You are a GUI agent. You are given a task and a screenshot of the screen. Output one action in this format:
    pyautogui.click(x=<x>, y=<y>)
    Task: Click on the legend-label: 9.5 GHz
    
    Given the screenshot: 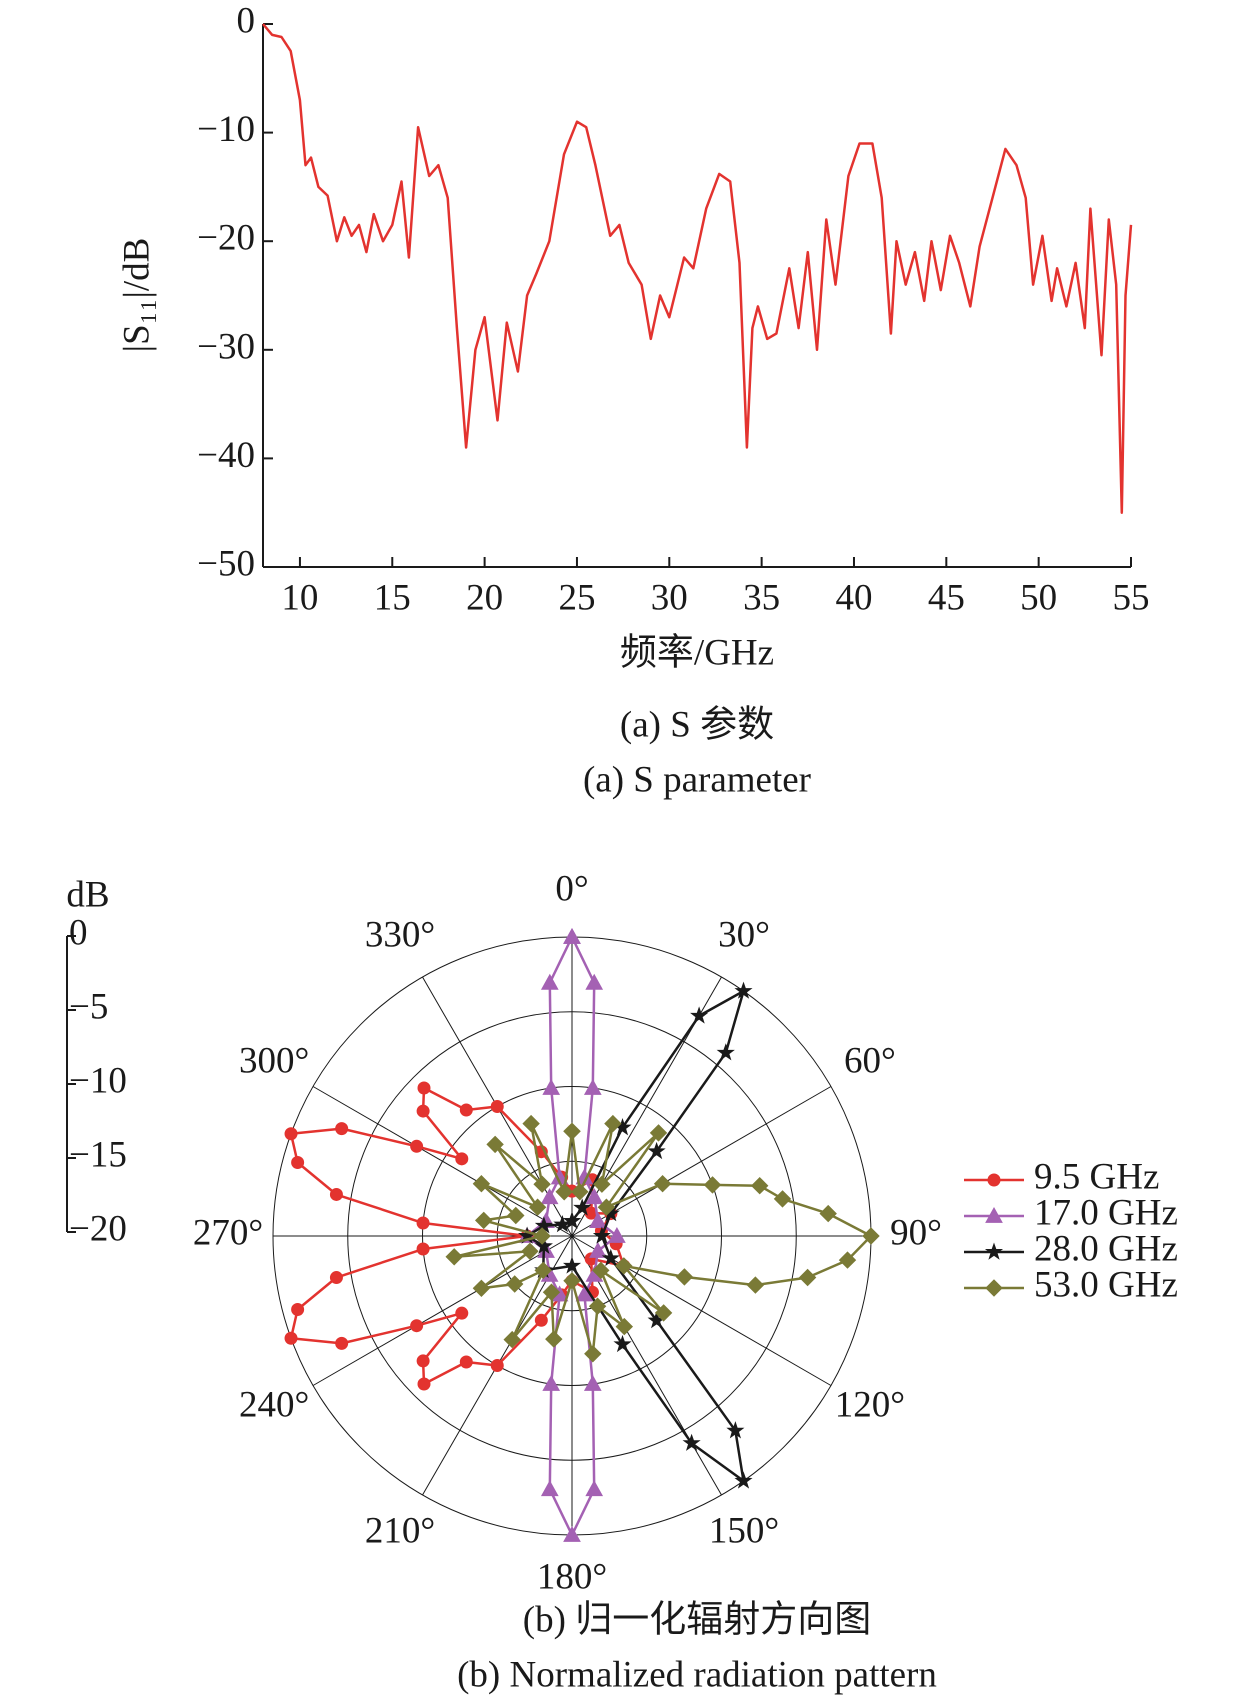 What is the action you would take?
    pyautogui.click(x=1096, y=1176)
    